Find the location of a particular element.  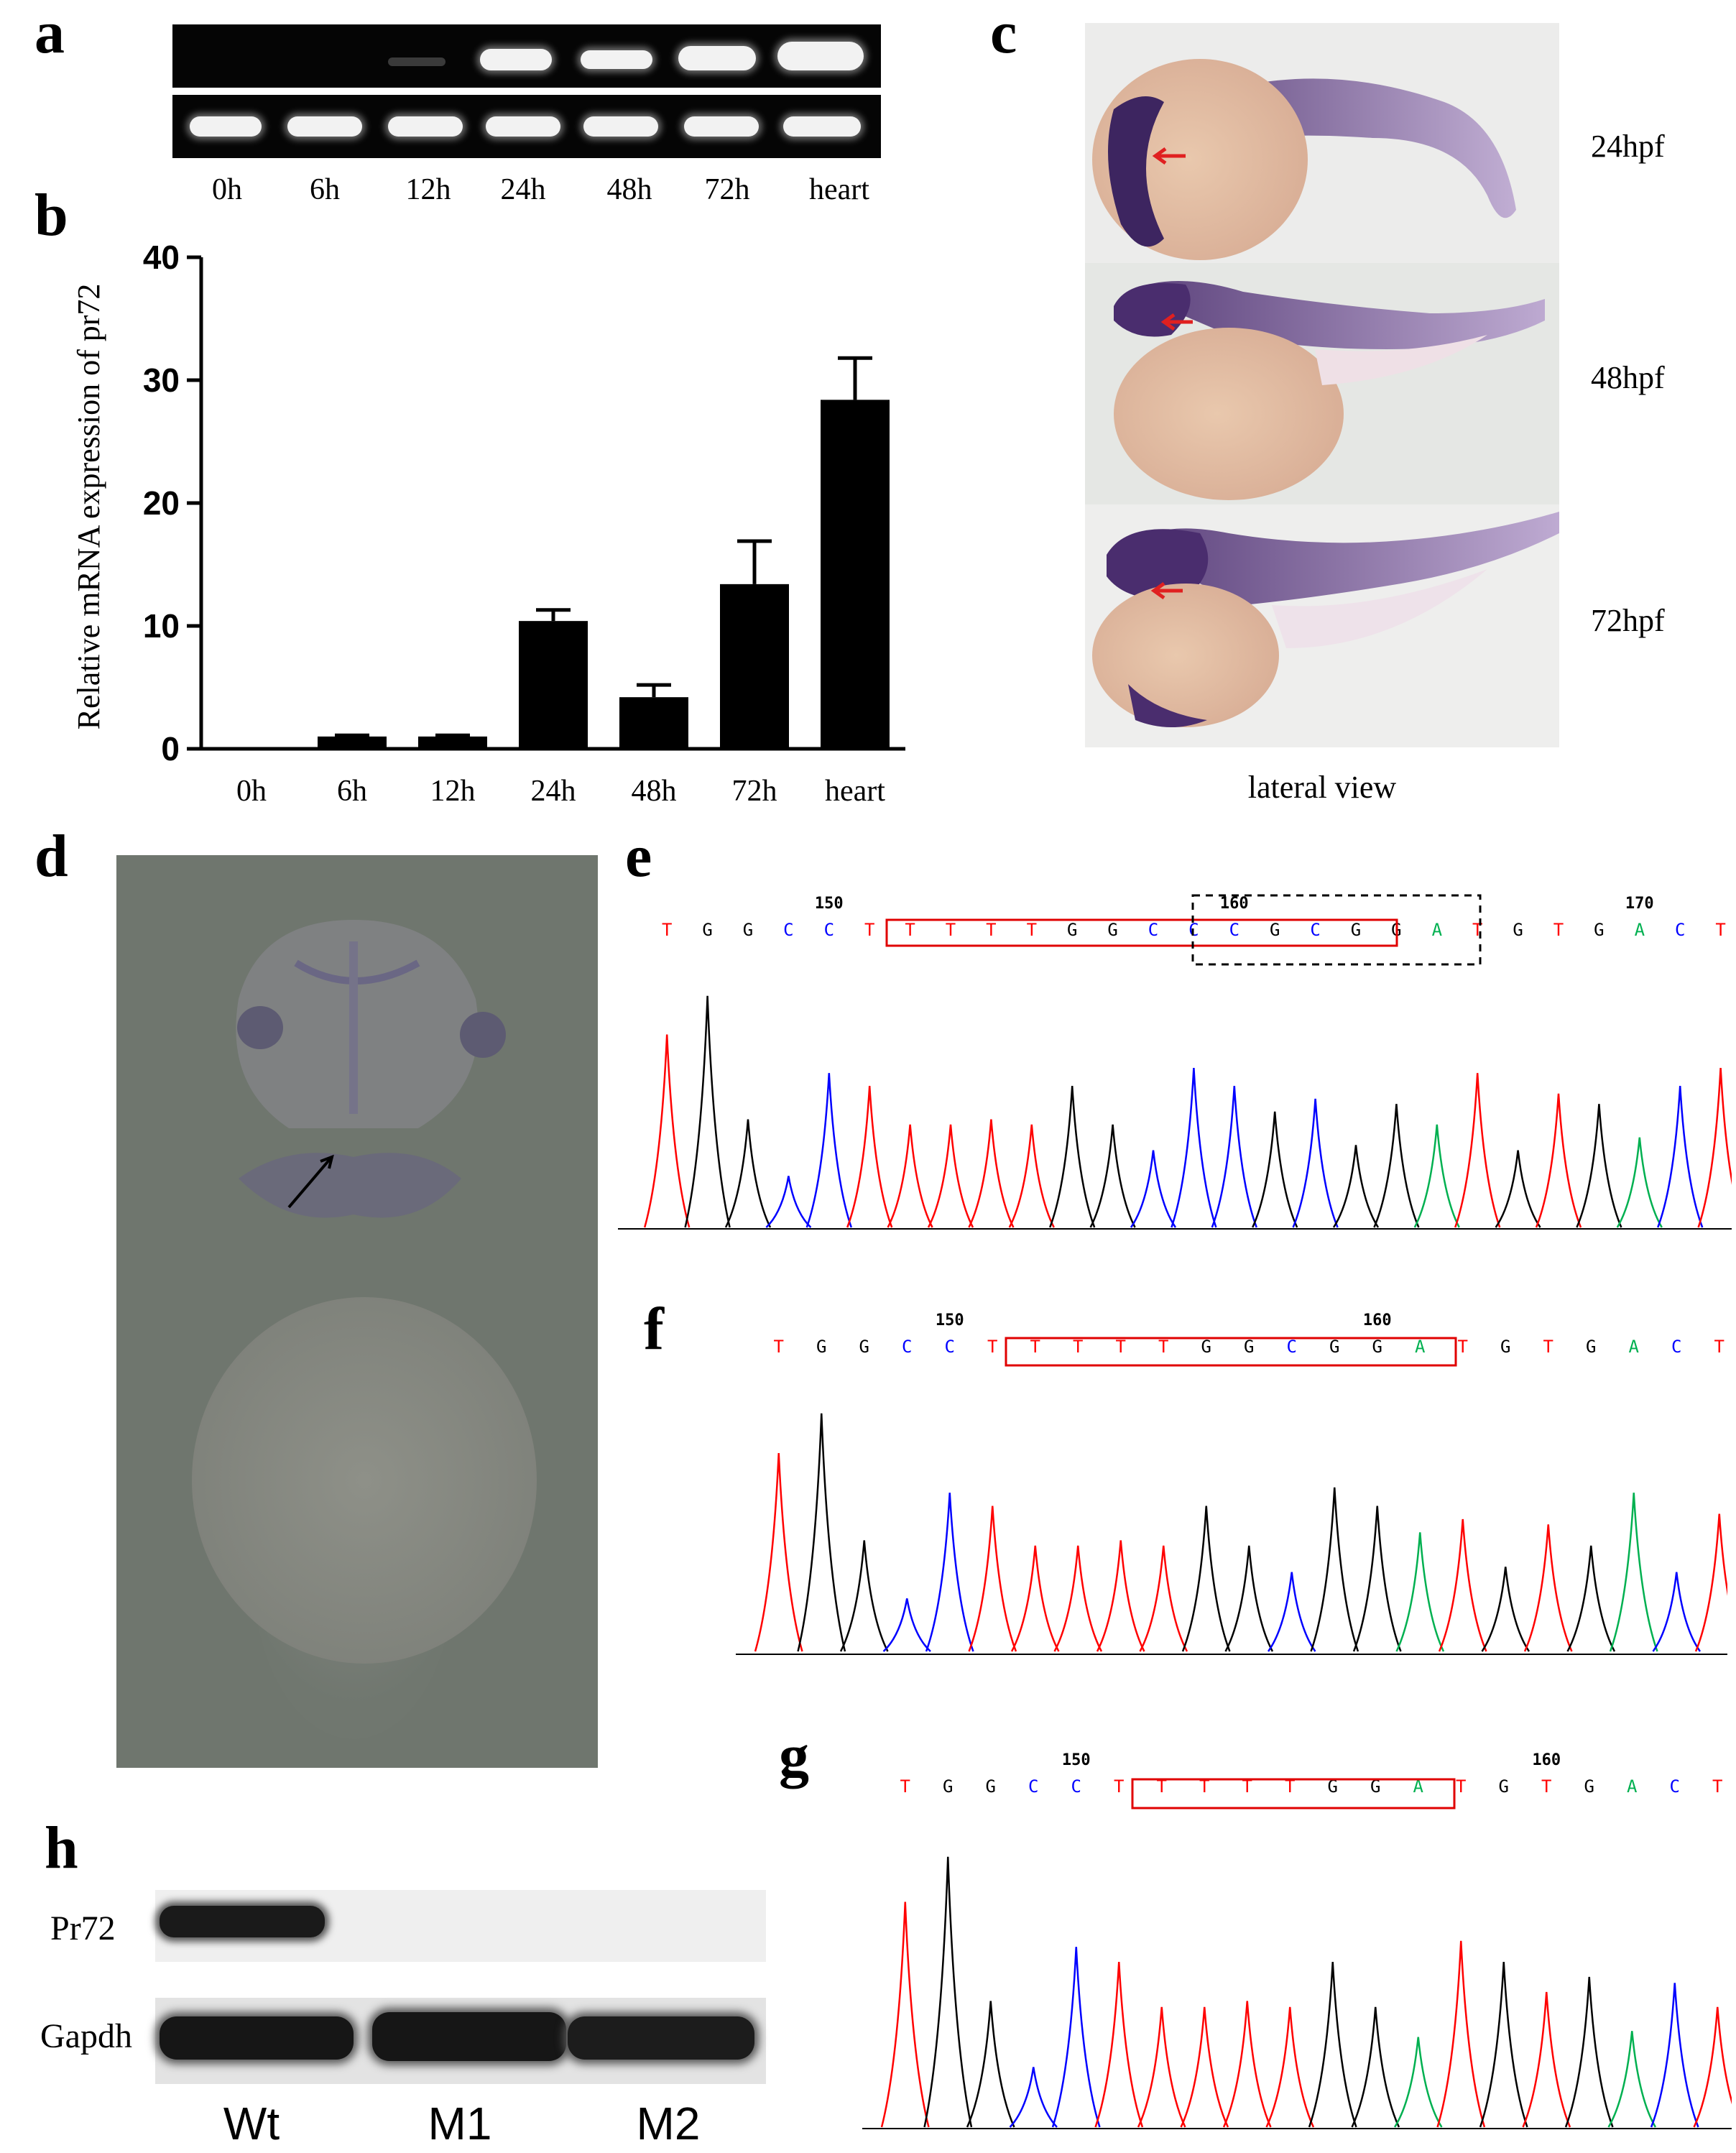

y-tick-label: 40 is located at coordinates (161, 257).